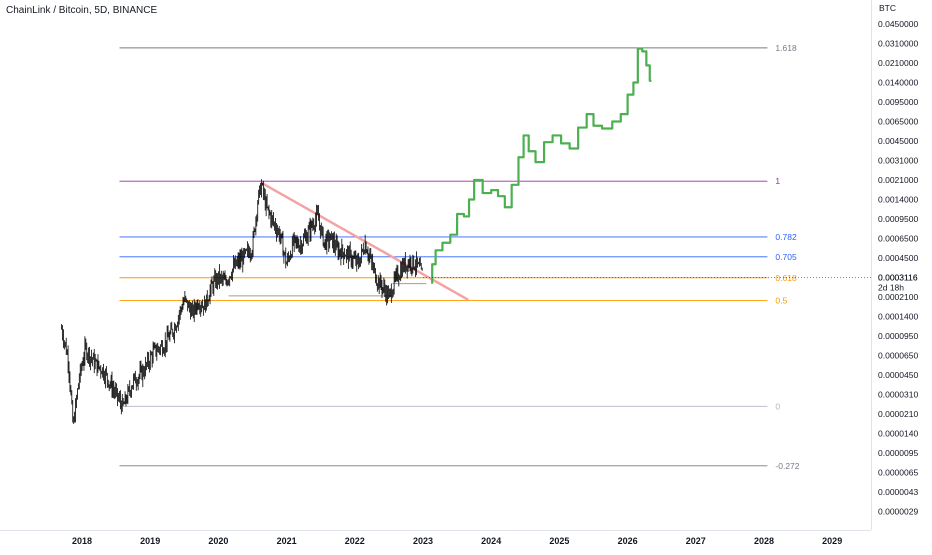 Image resolution: width=932 pixels, height=555 pixels. Describe the element at coordinates (777, 406) in the screenshot. I see `fib-level-label: 0` at that location.